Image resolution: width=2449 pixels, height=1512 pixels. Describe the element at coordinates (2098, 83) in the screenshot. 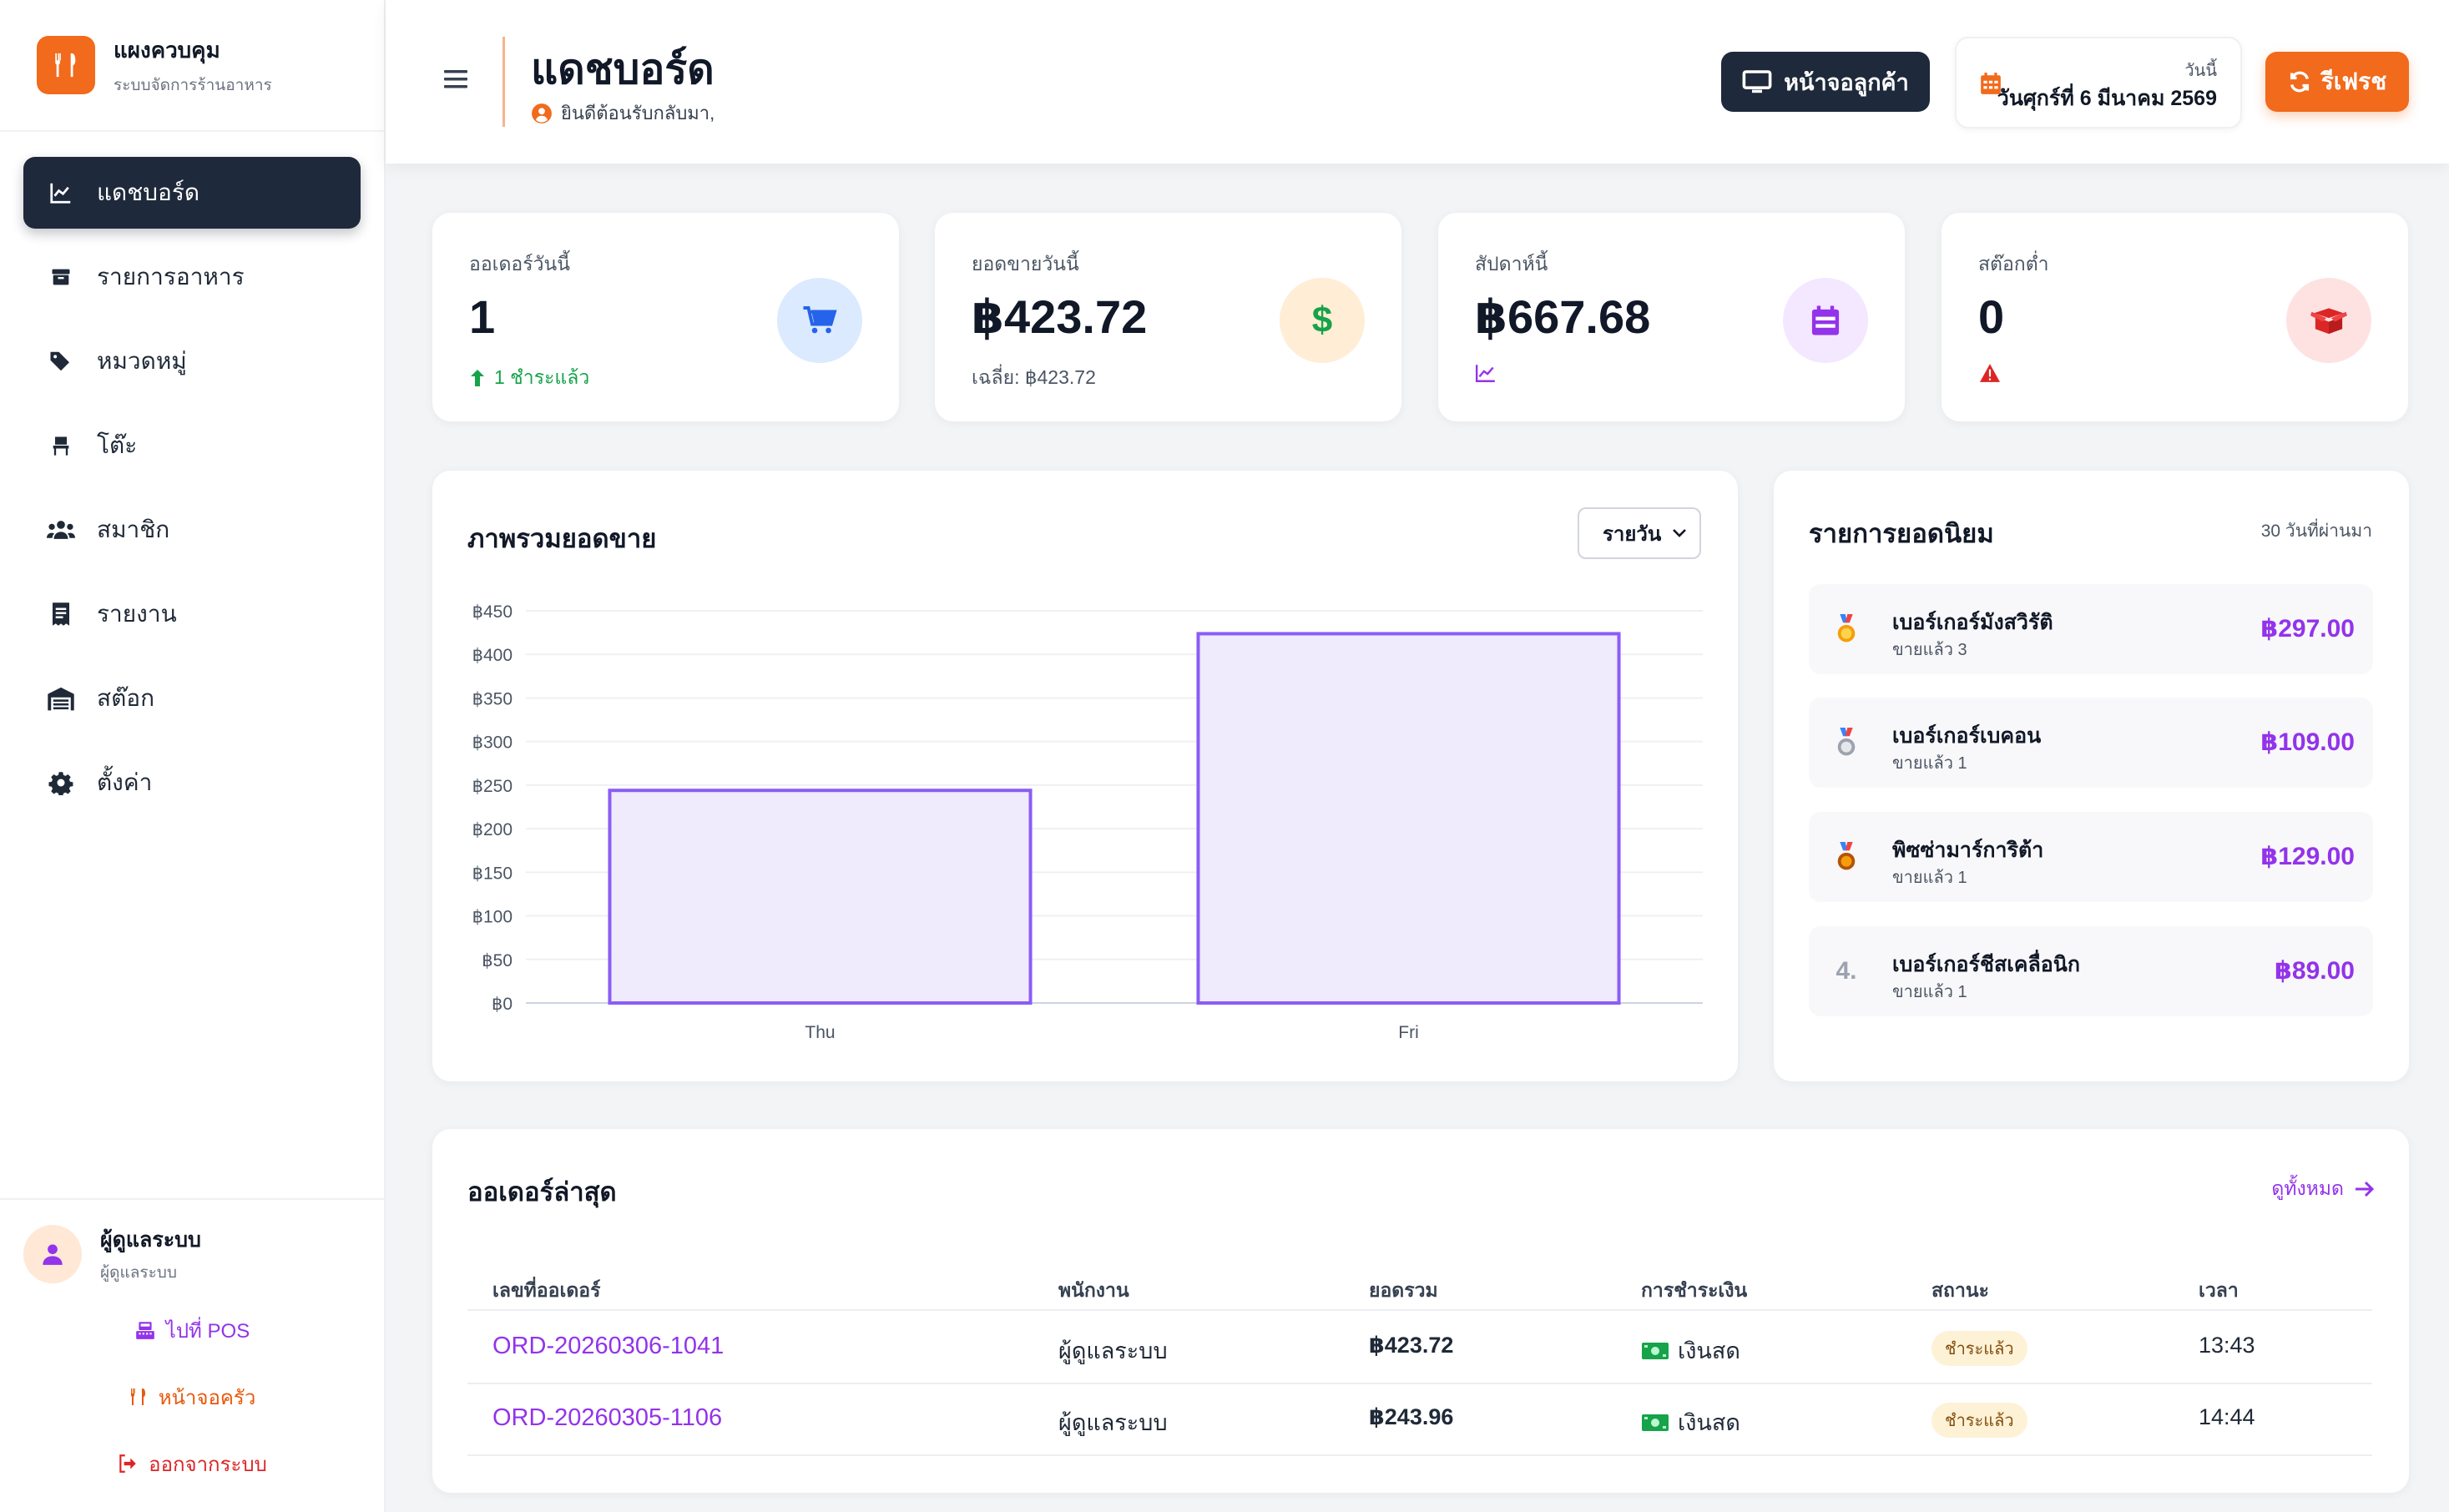

I see `date-display: วันนี้ วันศุกร์ที่ 6 มีนาคม 2569` at that location.